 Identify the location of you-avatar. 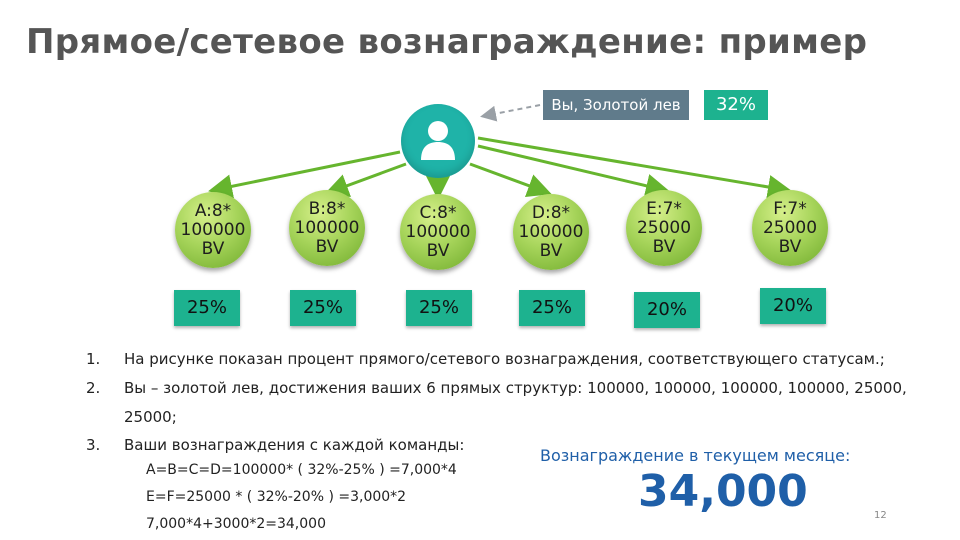
(438, 141).